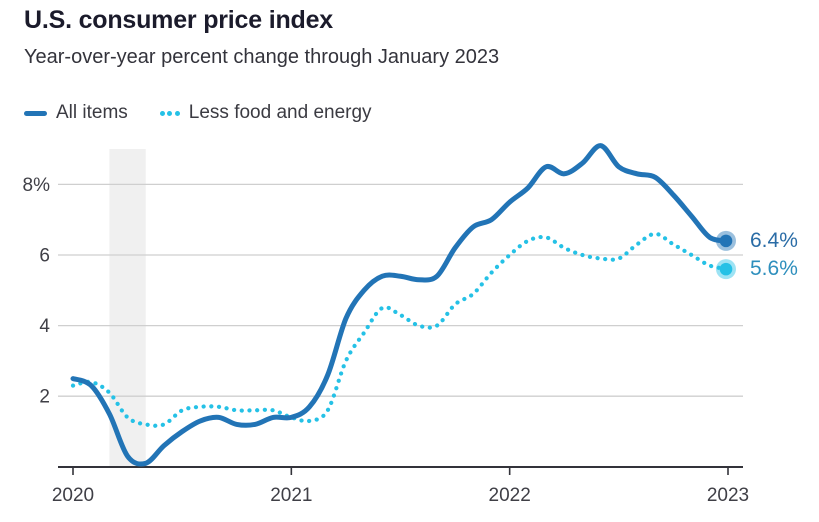  What do you see at coordinates (44, 326) in the screenshot?
I see `y-axis-label-4: 4` at bounding box center [44, 326].